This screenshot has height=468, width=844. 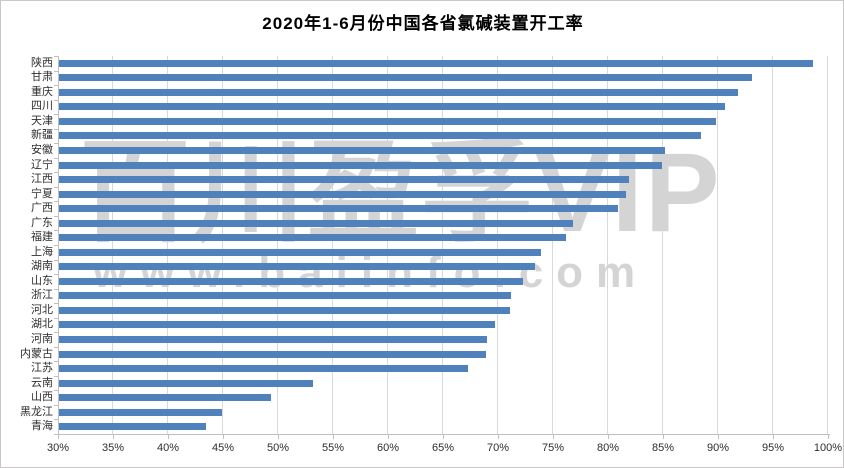 I want to click on x-axis-label: 35%, so click(x=113, y=448).